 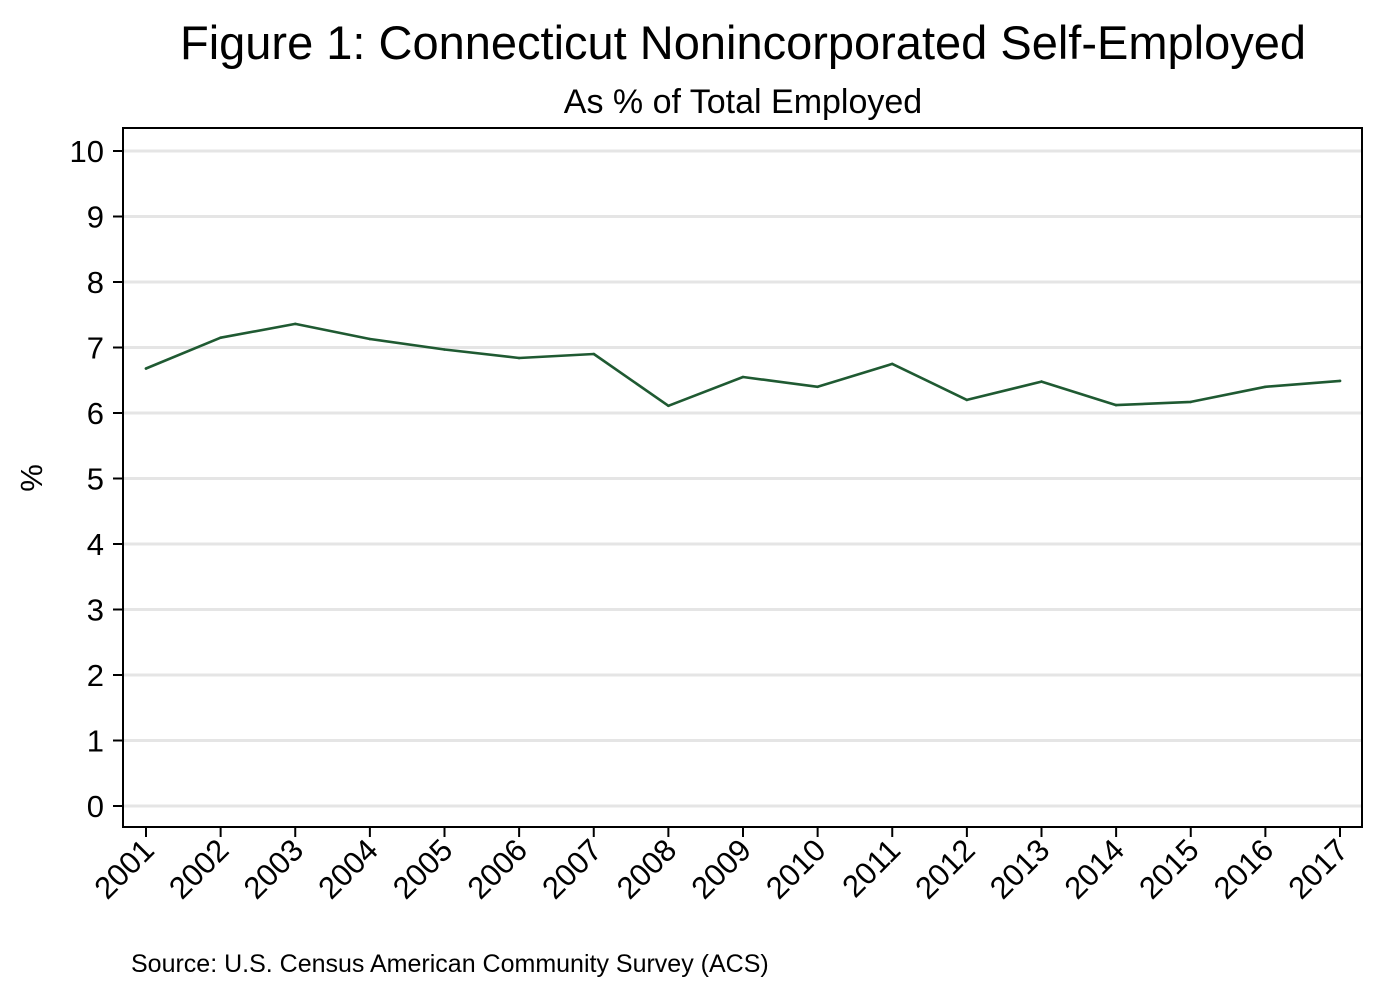 I want to click on chart-subtitle: As % of Total Employed, so click(x=743, y=102).